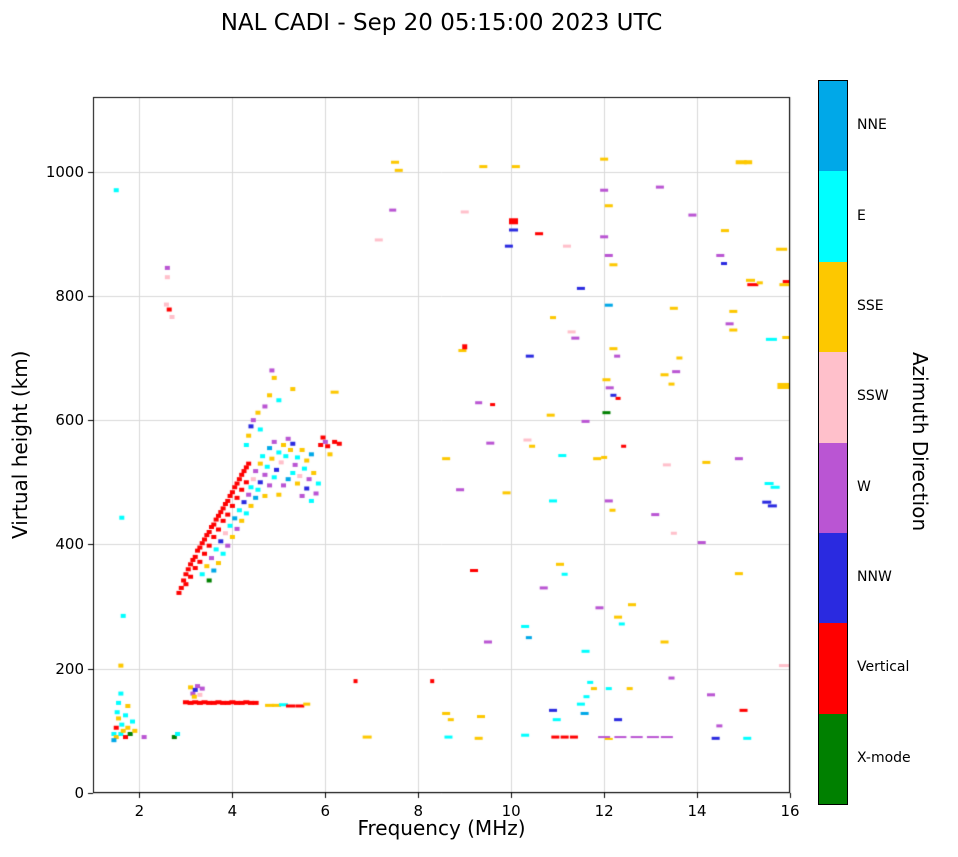  What do you see at coordinates (833, 668) in the screenshot?
I see `colorbar-segment-vertical` at bounding box center [833, 668].